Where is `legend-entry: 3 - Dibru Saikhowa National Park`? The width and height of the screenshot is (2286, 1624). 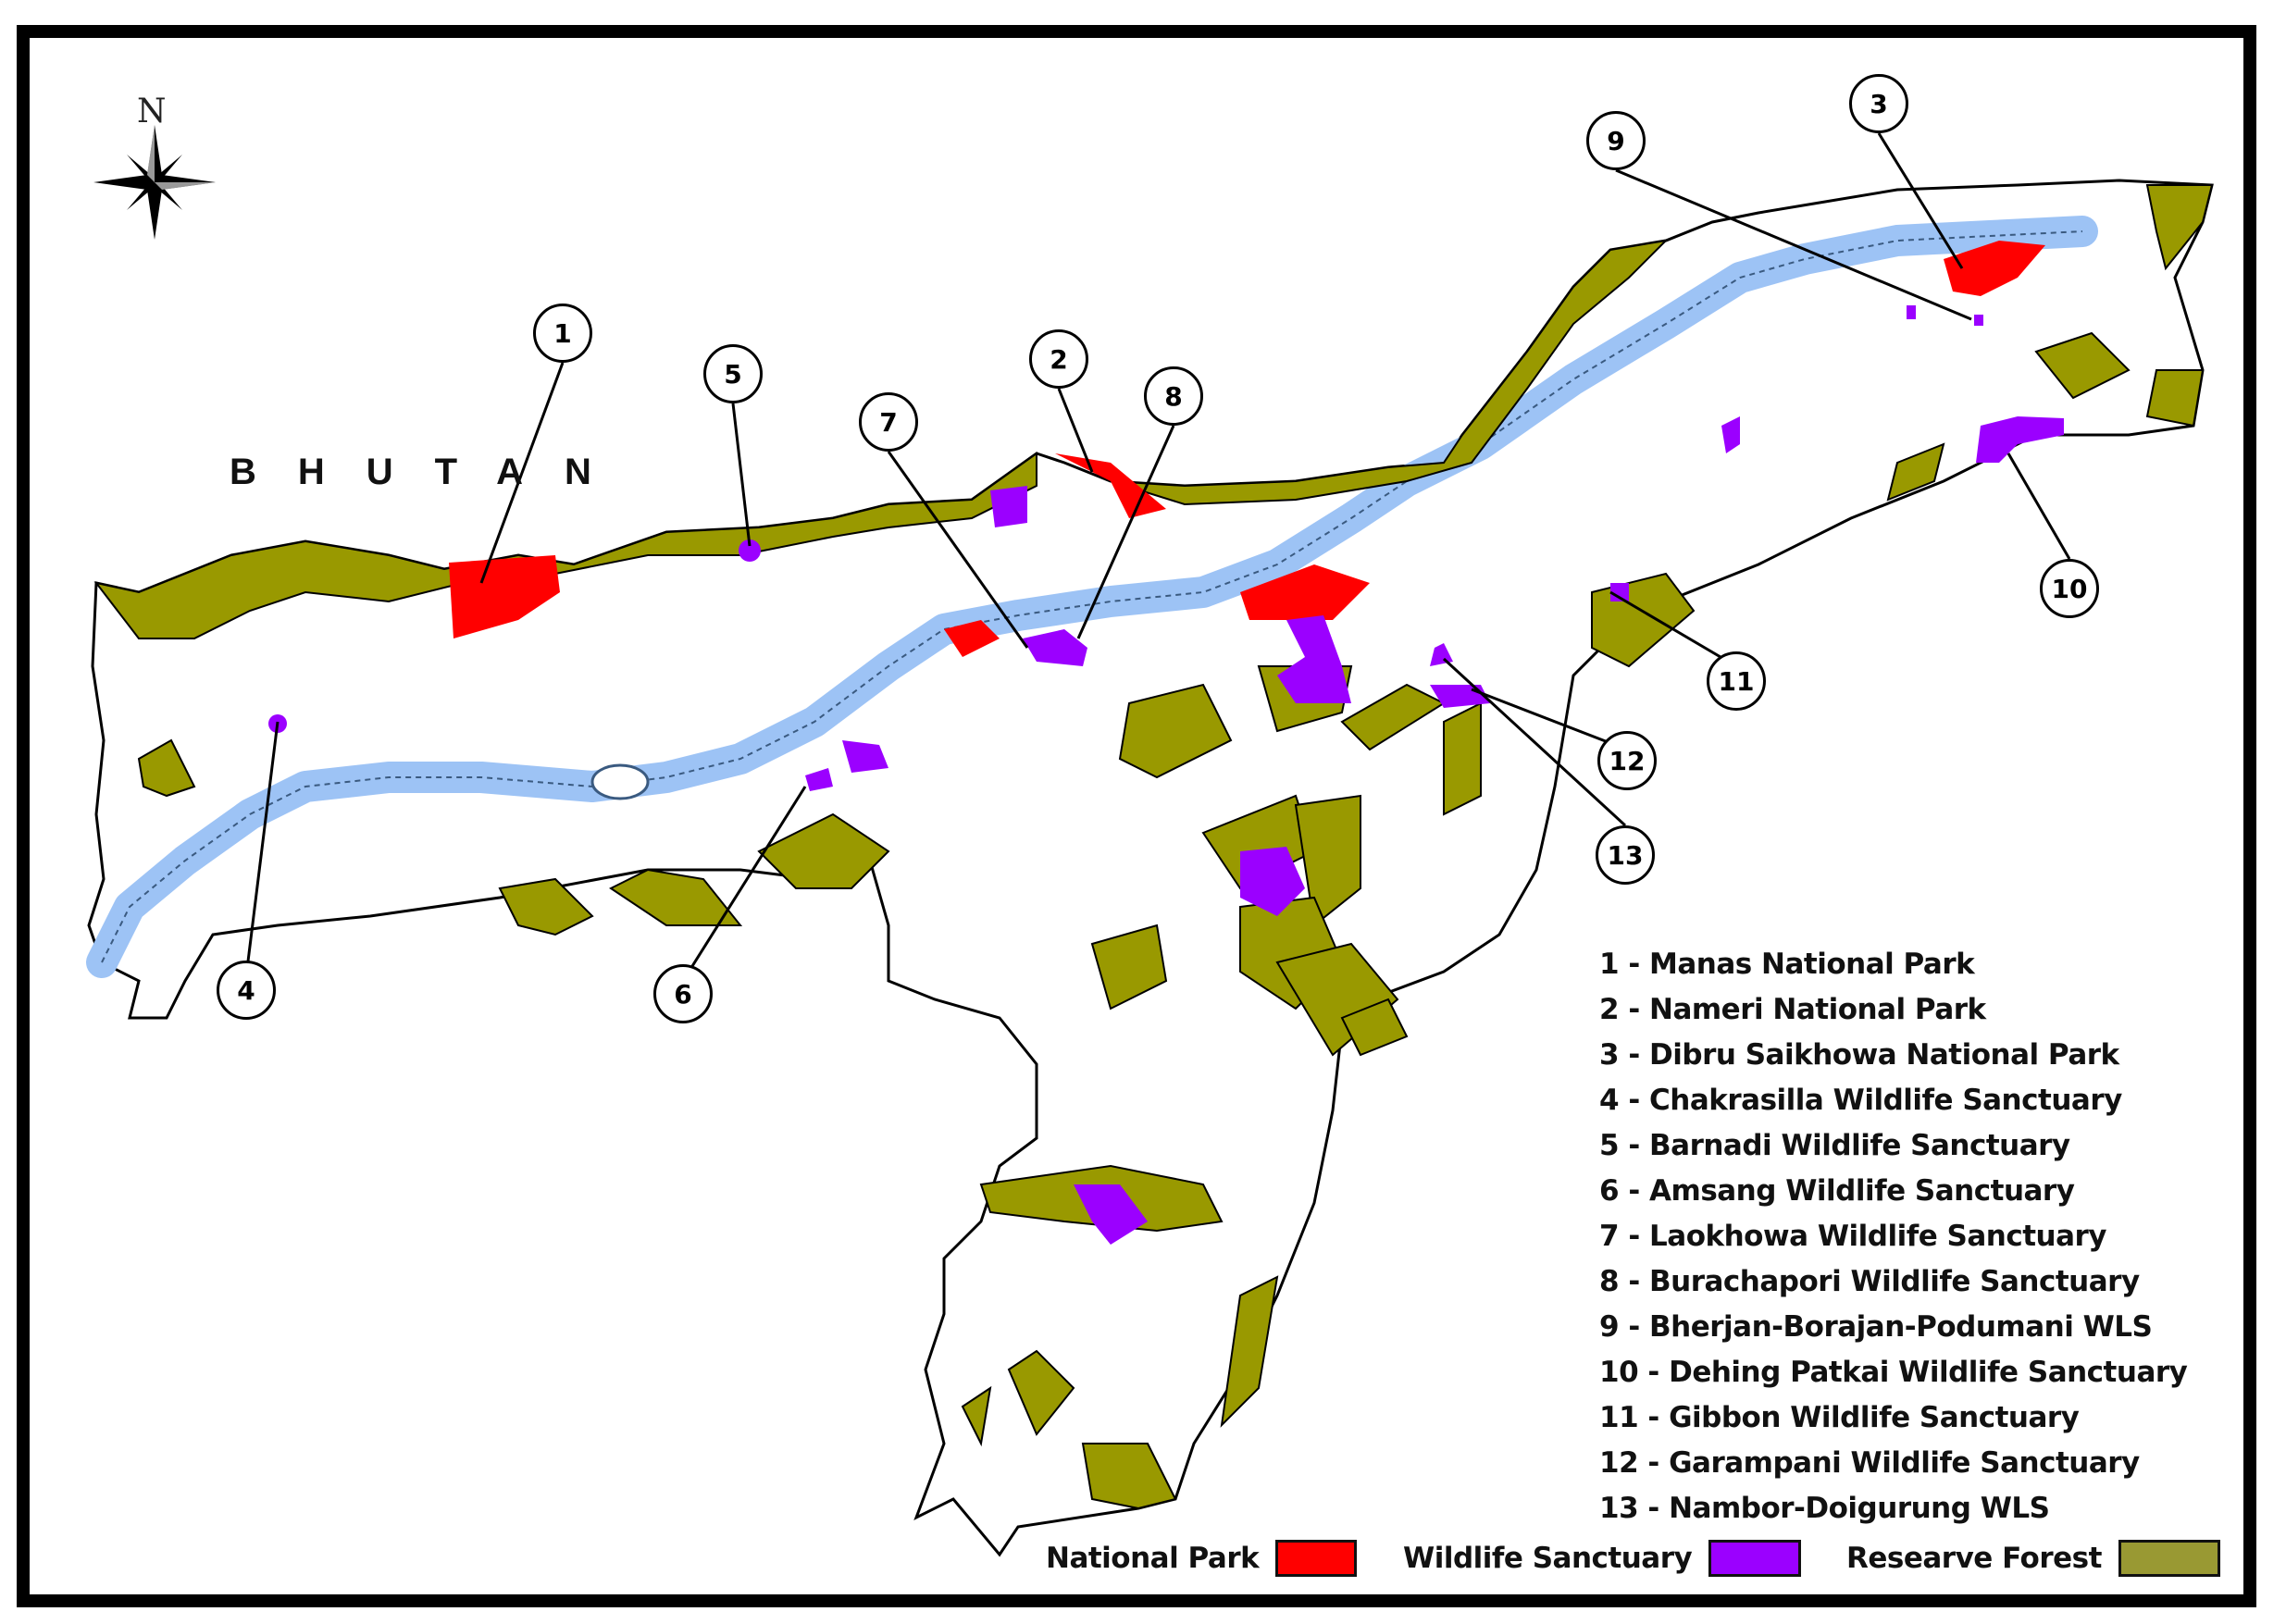 legend-entry: 3 - Dibru Saikhowa National Park is located at coordinates (1859, 1055).